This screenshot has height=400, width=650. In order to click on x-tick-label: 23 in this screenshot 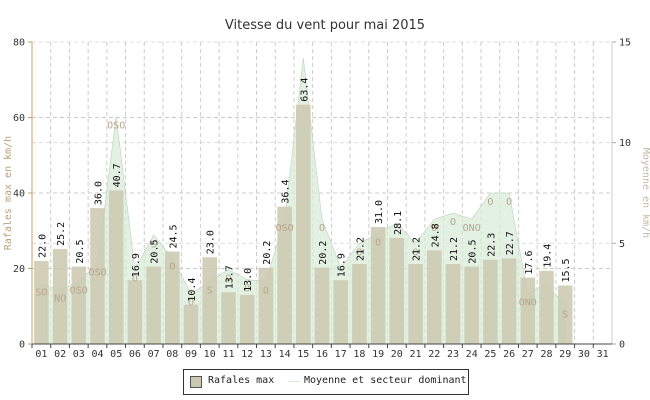, I will do `click(453, 354)`.